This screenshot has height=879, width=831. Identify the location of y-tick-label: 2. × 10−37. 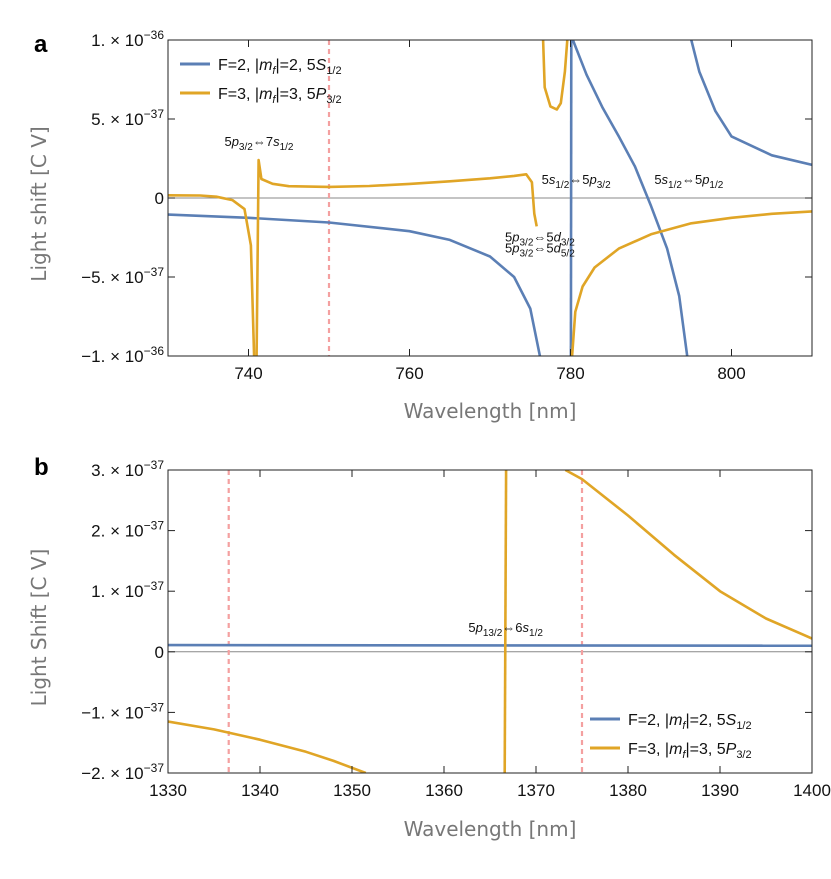
(127, 530).